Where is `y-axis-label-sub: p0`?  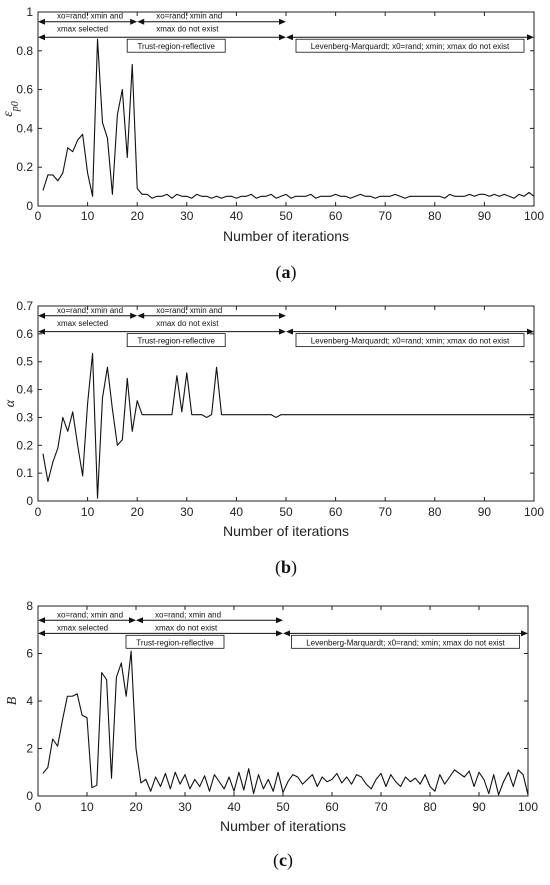 y-axis-label-sub: p0 is located at coordinates (15, 106).